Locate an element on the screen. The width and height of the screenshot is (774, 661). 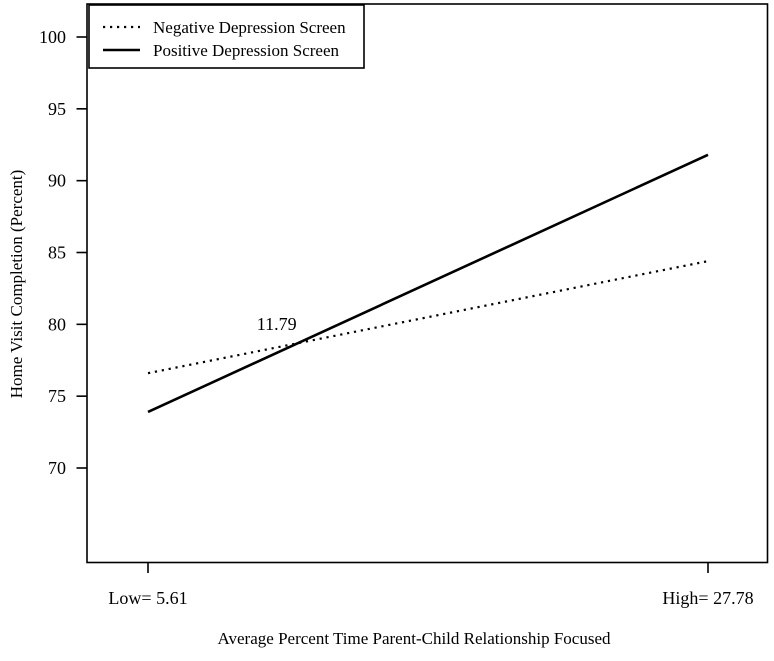
y-tick-label: 70 is located at coordinates (57, 468).